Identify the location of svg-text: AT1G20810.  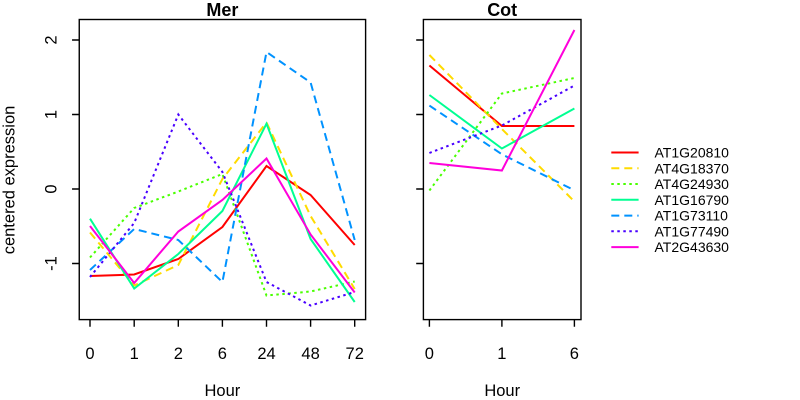
(692, 153).